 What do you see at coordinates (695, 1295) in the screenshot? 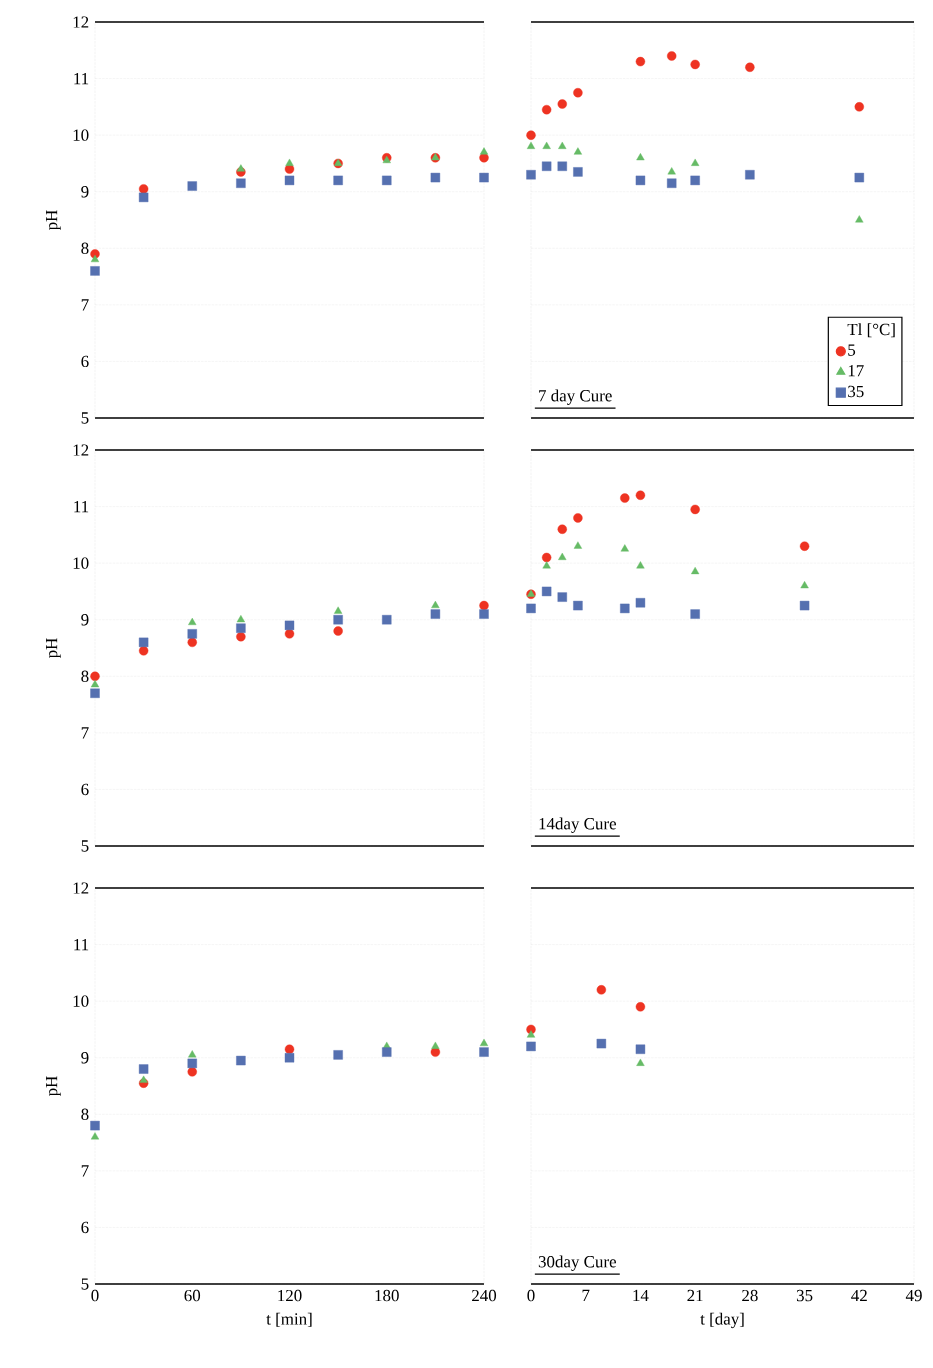
I see `x-tick-label: 21` at bounding box center [695, 1295].